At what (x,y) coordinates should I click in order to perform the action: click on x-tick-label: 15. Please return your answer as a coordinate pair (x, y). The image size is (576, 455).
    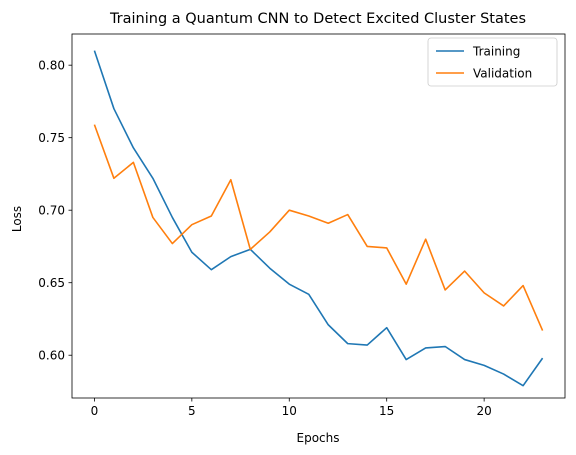
    Looking at the image, I should click on (386, 411).